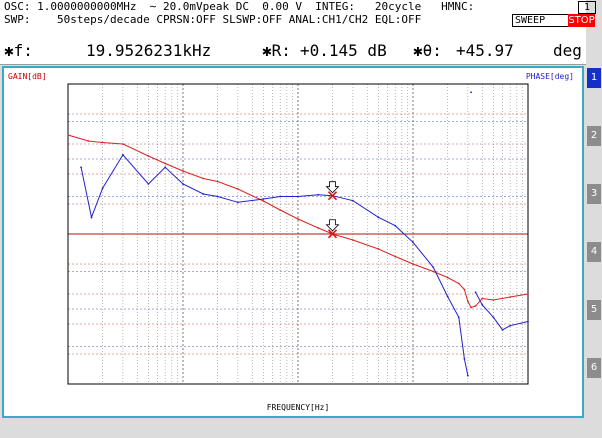 The image size is (602, 438). Describe the element at coordinates (594, 252) in the screenshot. I see `trace-tab-4: 4` at that location.